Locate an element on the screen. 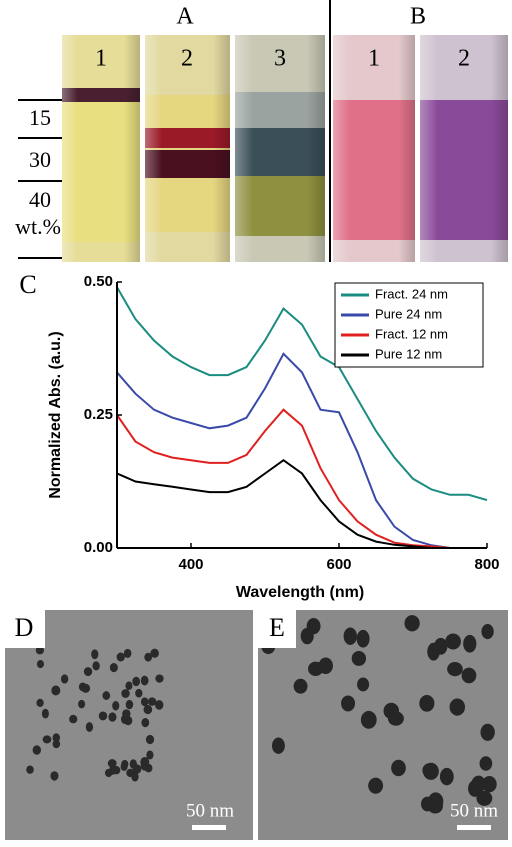 This screenshot has height=847, width=512. scale-label: 40 is located at coordinates (40, 199).